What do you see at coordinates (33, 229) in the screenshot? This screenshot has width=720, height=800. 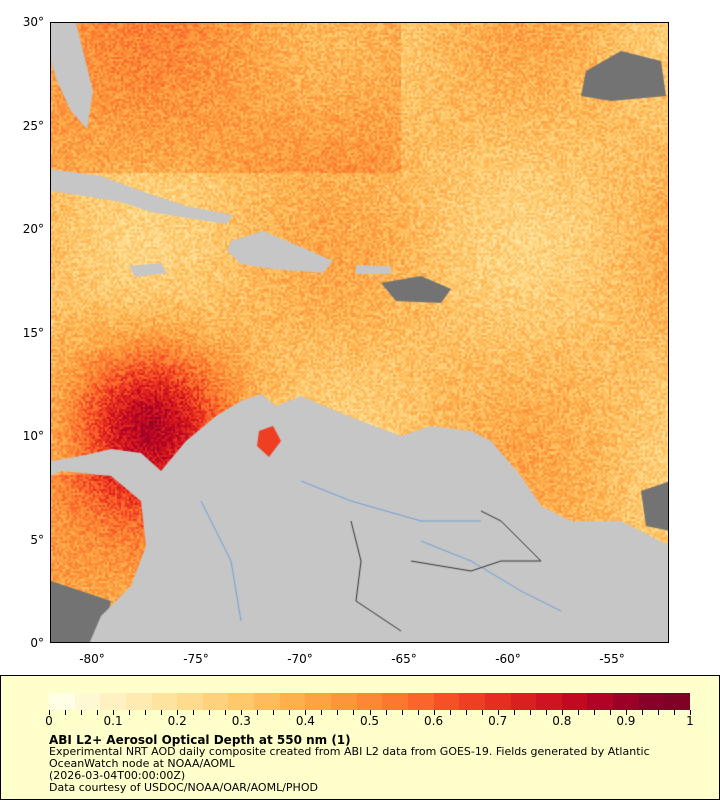 I see `lat-tick: 20°` at bounding box center [33, 229].